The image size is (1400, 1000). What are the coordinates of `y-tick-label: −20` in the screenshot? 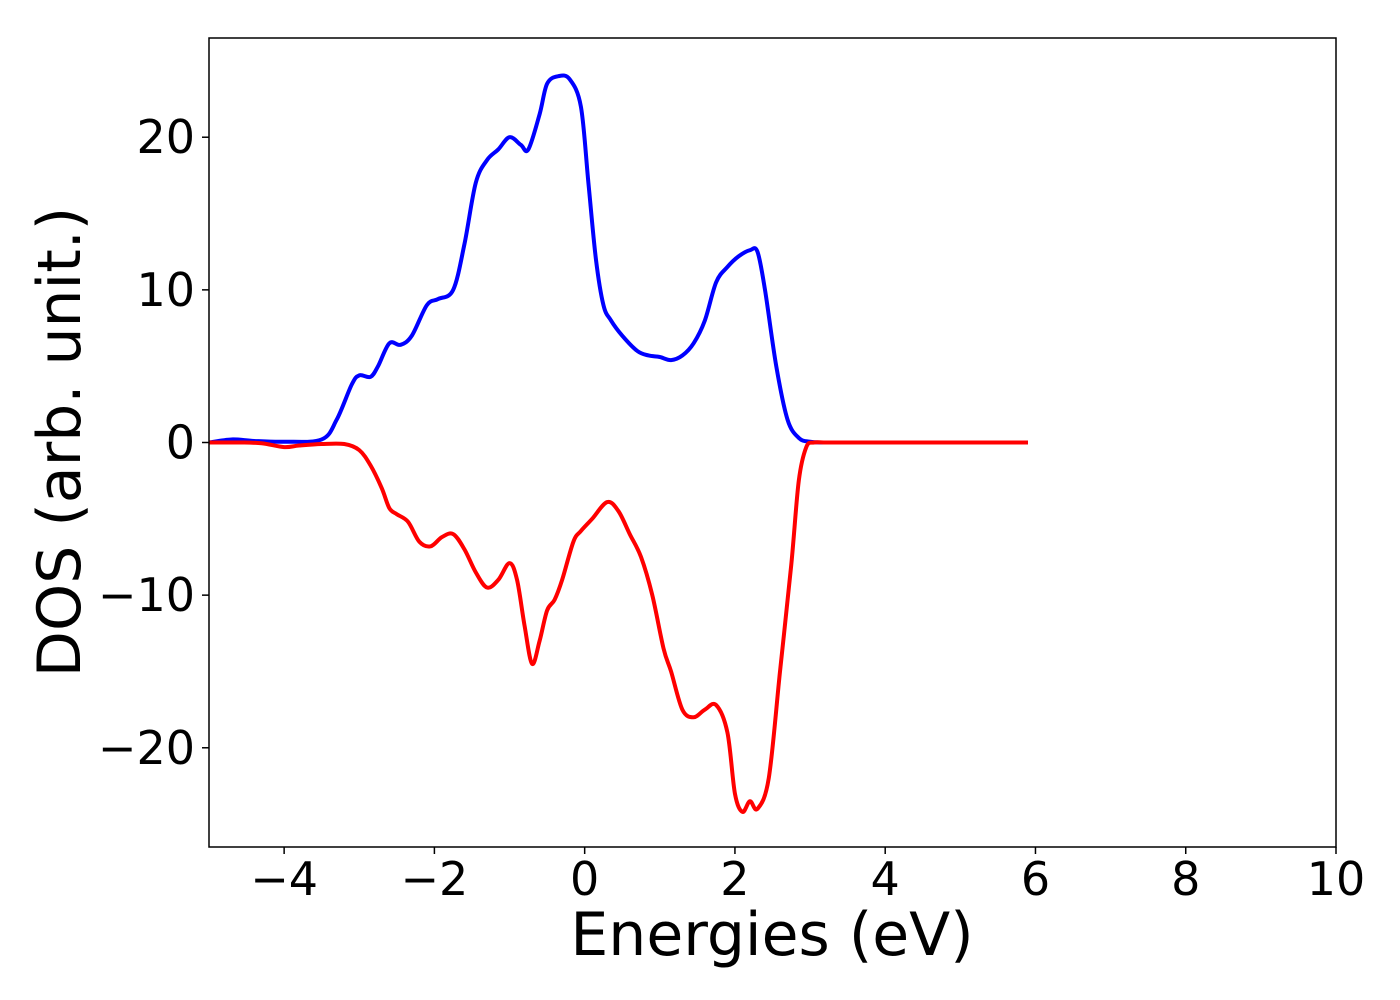 It's located at (146, 748).